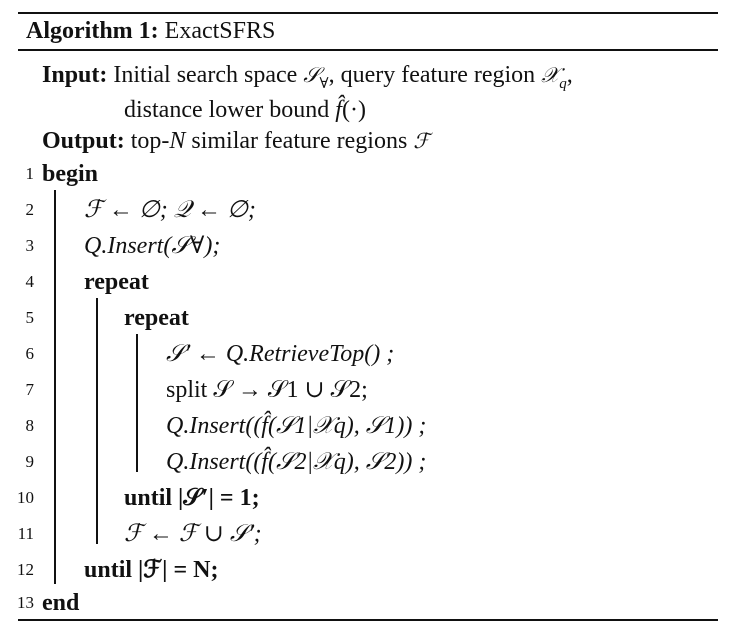  I want to click on input-keyword: Input:, so click(75, 75).